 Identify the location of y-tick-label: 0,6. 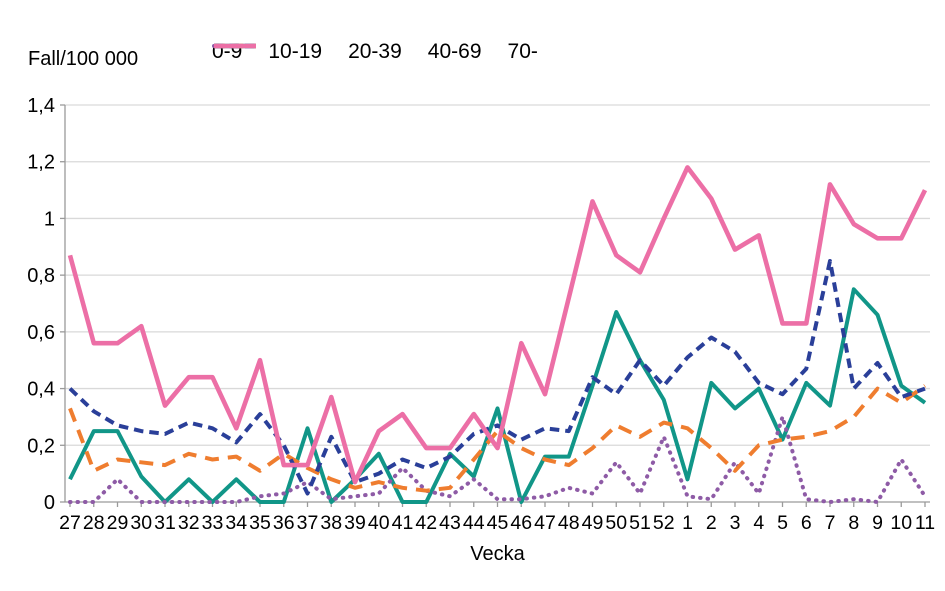
(41, 333).